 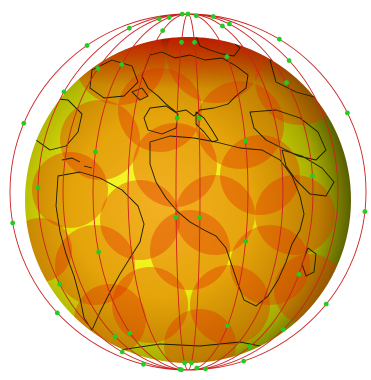 I want to click on europe-coast, so click(x=195, y=84).